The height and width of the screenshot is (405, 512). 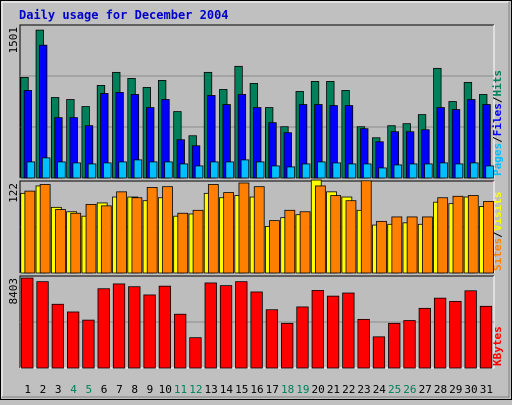 What do you see at coordinates (13, 291) in the screenshot?
I see `y-max-label: 8403` at bounding box center [13, 291].